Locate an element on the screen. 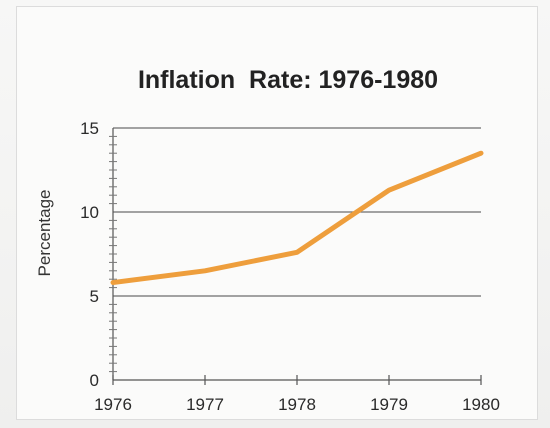  y-tick-label: 10 is located at coordinates (89, 212).